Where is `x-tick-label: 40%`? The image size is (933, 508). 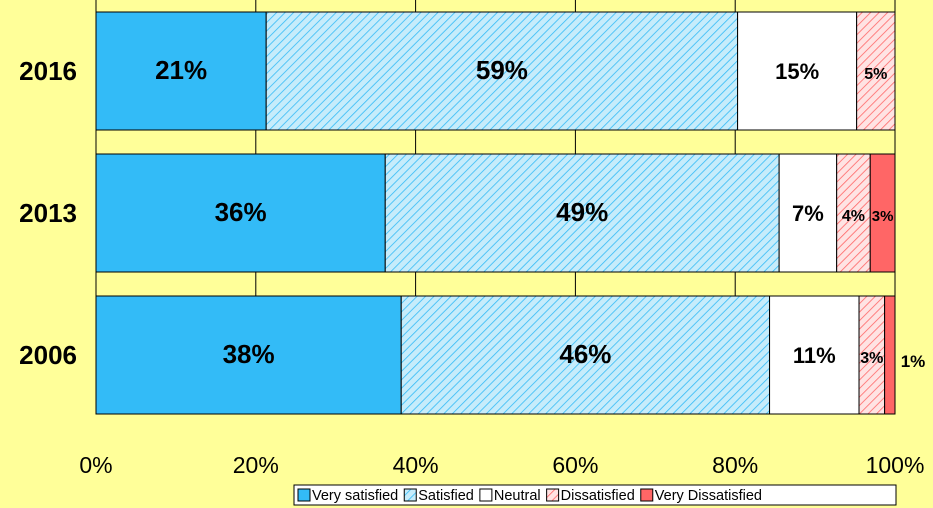 x-tick-label: 40% is located at coordinates (416, 465).